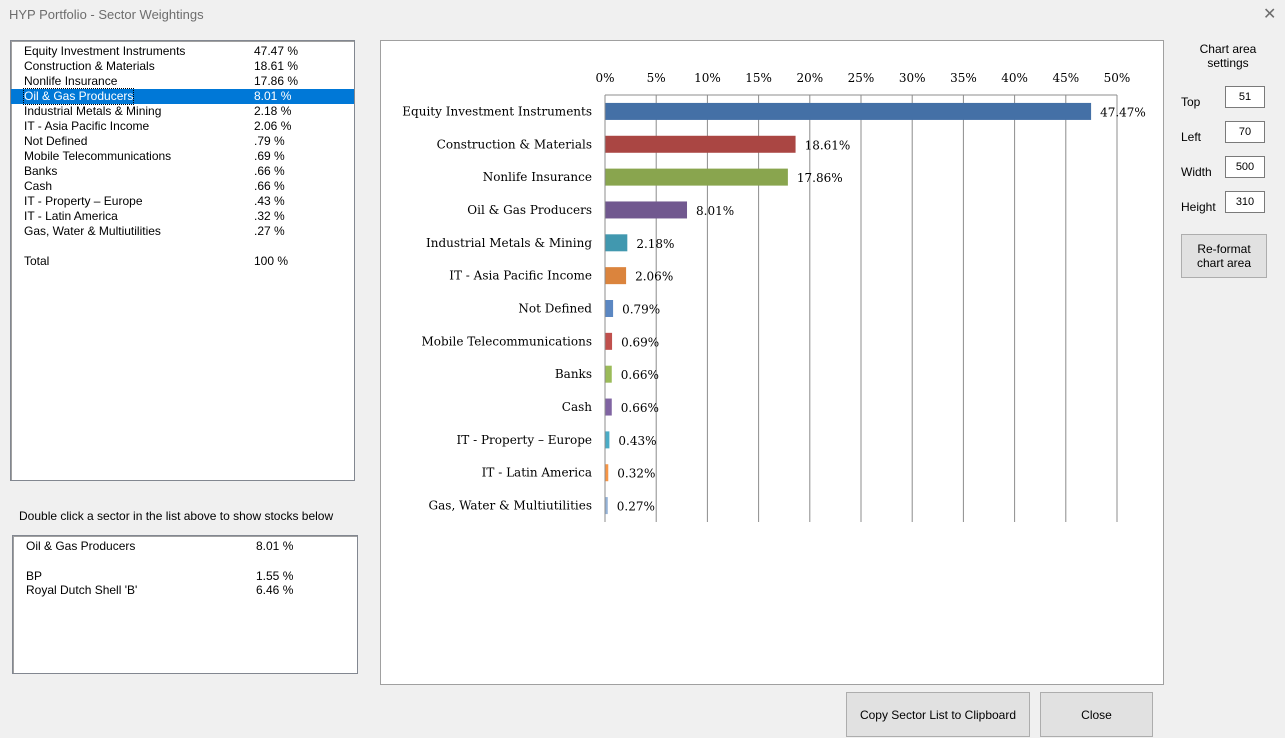 This screenshot has width=1285, height=738. What do you see at coordinates (34, 576) in the screenshot?
I see `stock-row-name: BP` at bounding box center [34, 576].